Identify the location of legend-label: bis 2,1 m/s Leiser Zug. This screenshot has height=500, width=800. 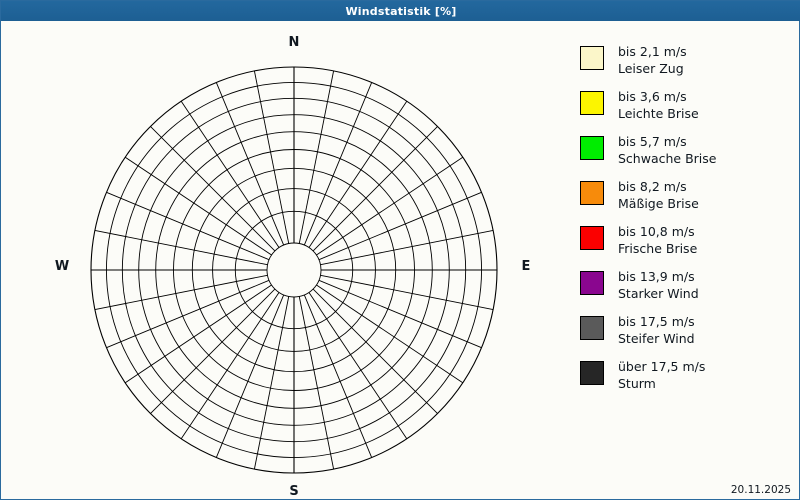
(652, 60).